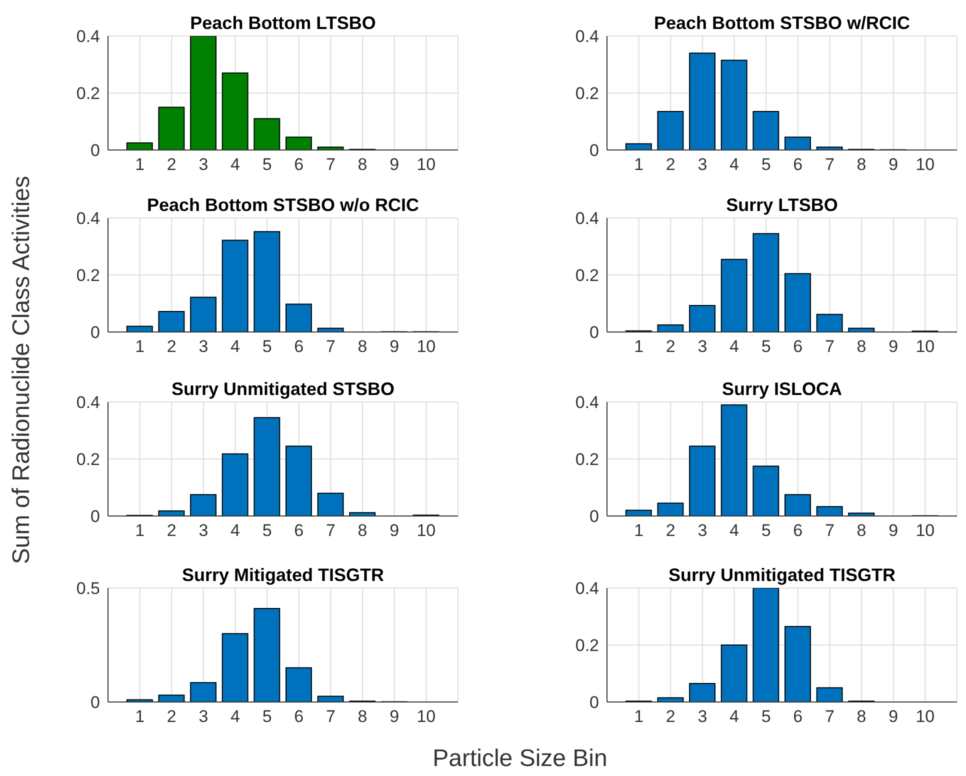  I want to click on chart-title: Surry LTSBO, so click(782, 205).